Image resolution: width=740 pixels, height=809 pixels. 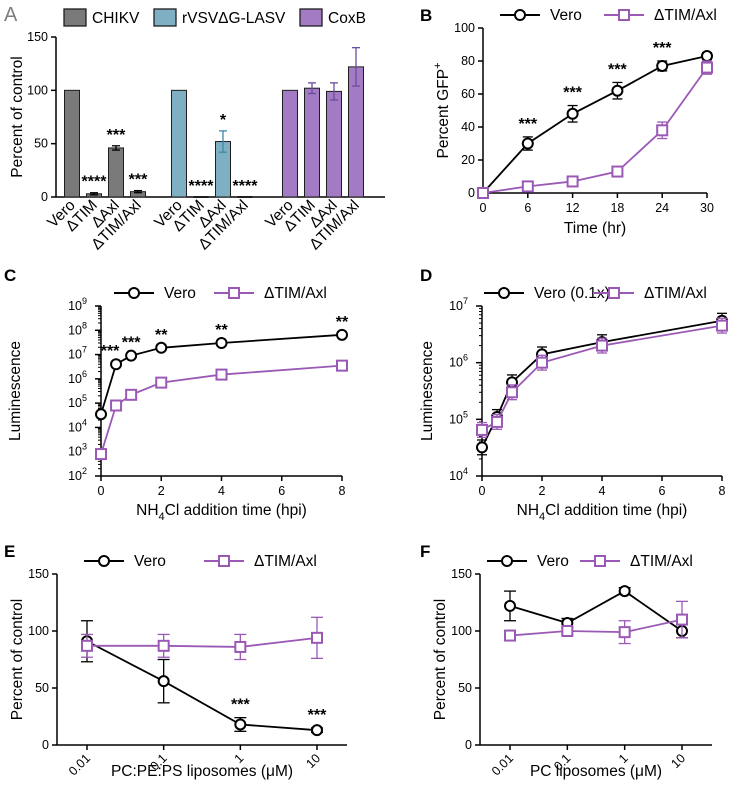 I want to click on panel-letter: A, so click(x=11, y=15).